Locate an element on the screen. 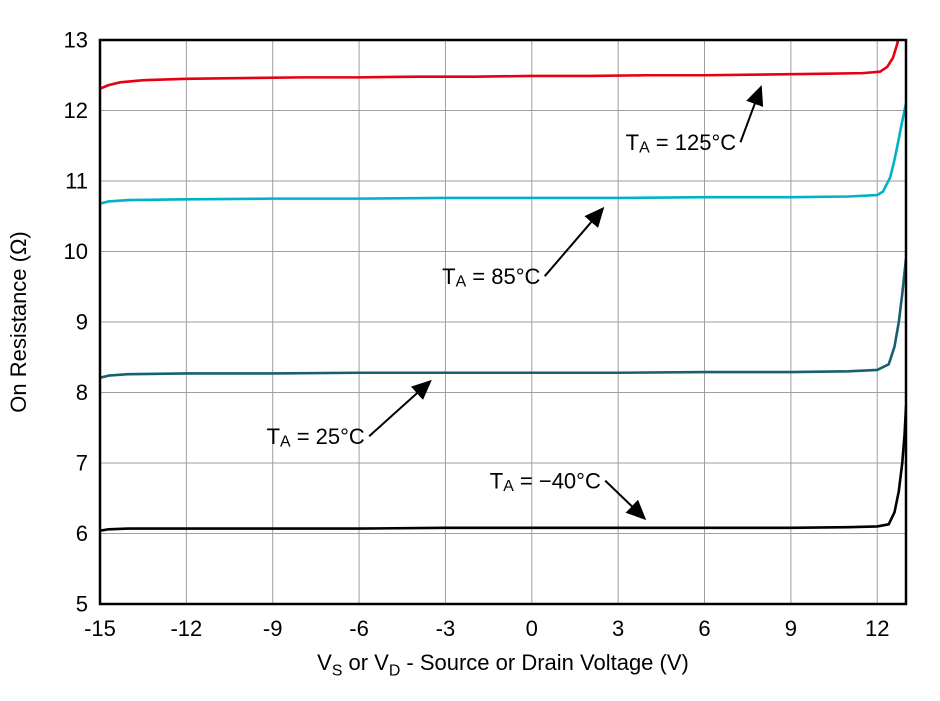  annotation-label: TA = 25°C is located at coordinates (316, 437).